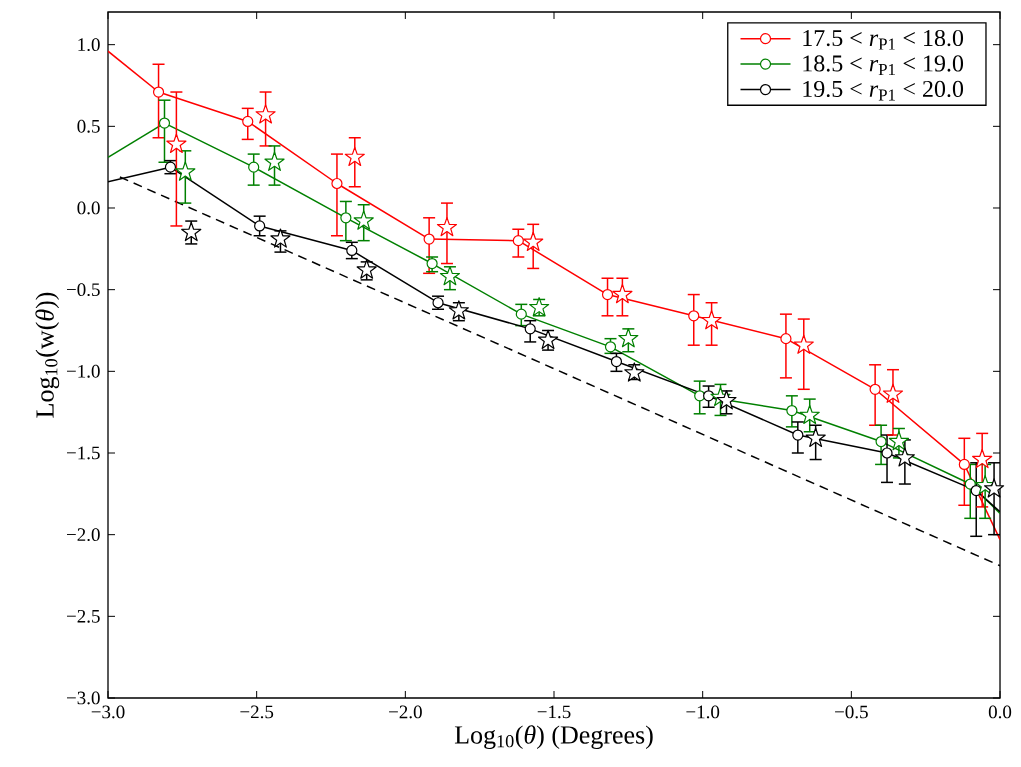 This screenshot has width=1021, height=767. What do you see at coordinates (554, 712) in the screenshot?
I see `x-tick-label: −1.5` at bounding box center [554, 712].